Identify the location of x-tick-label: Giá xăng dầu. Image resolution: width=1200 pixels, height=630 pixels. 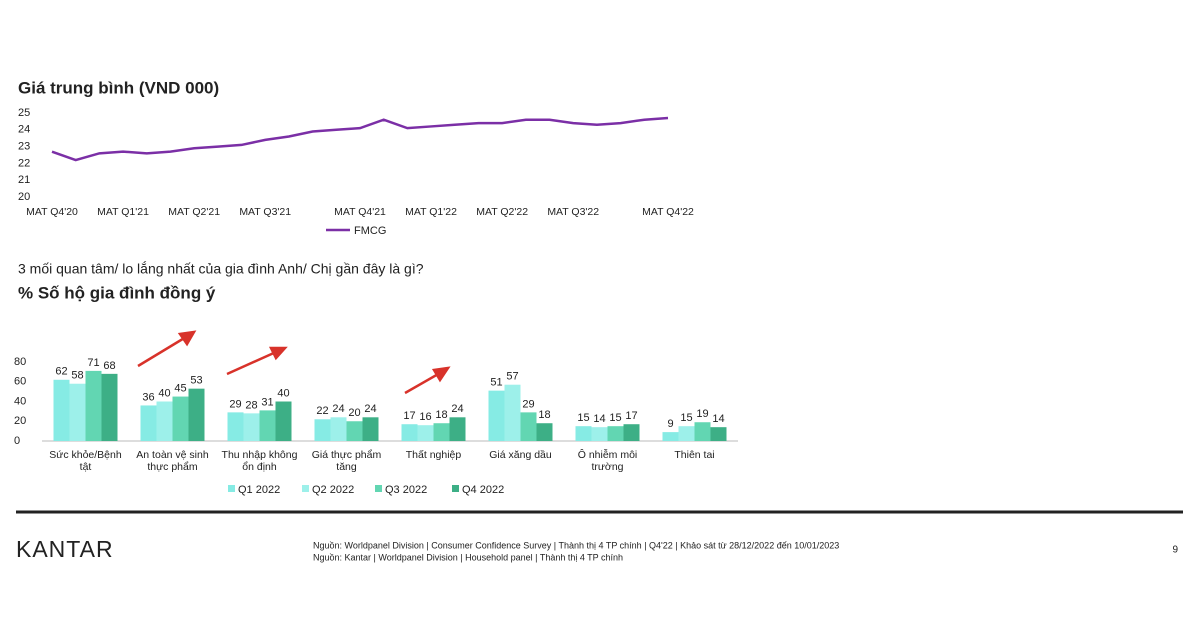
(520, 455).